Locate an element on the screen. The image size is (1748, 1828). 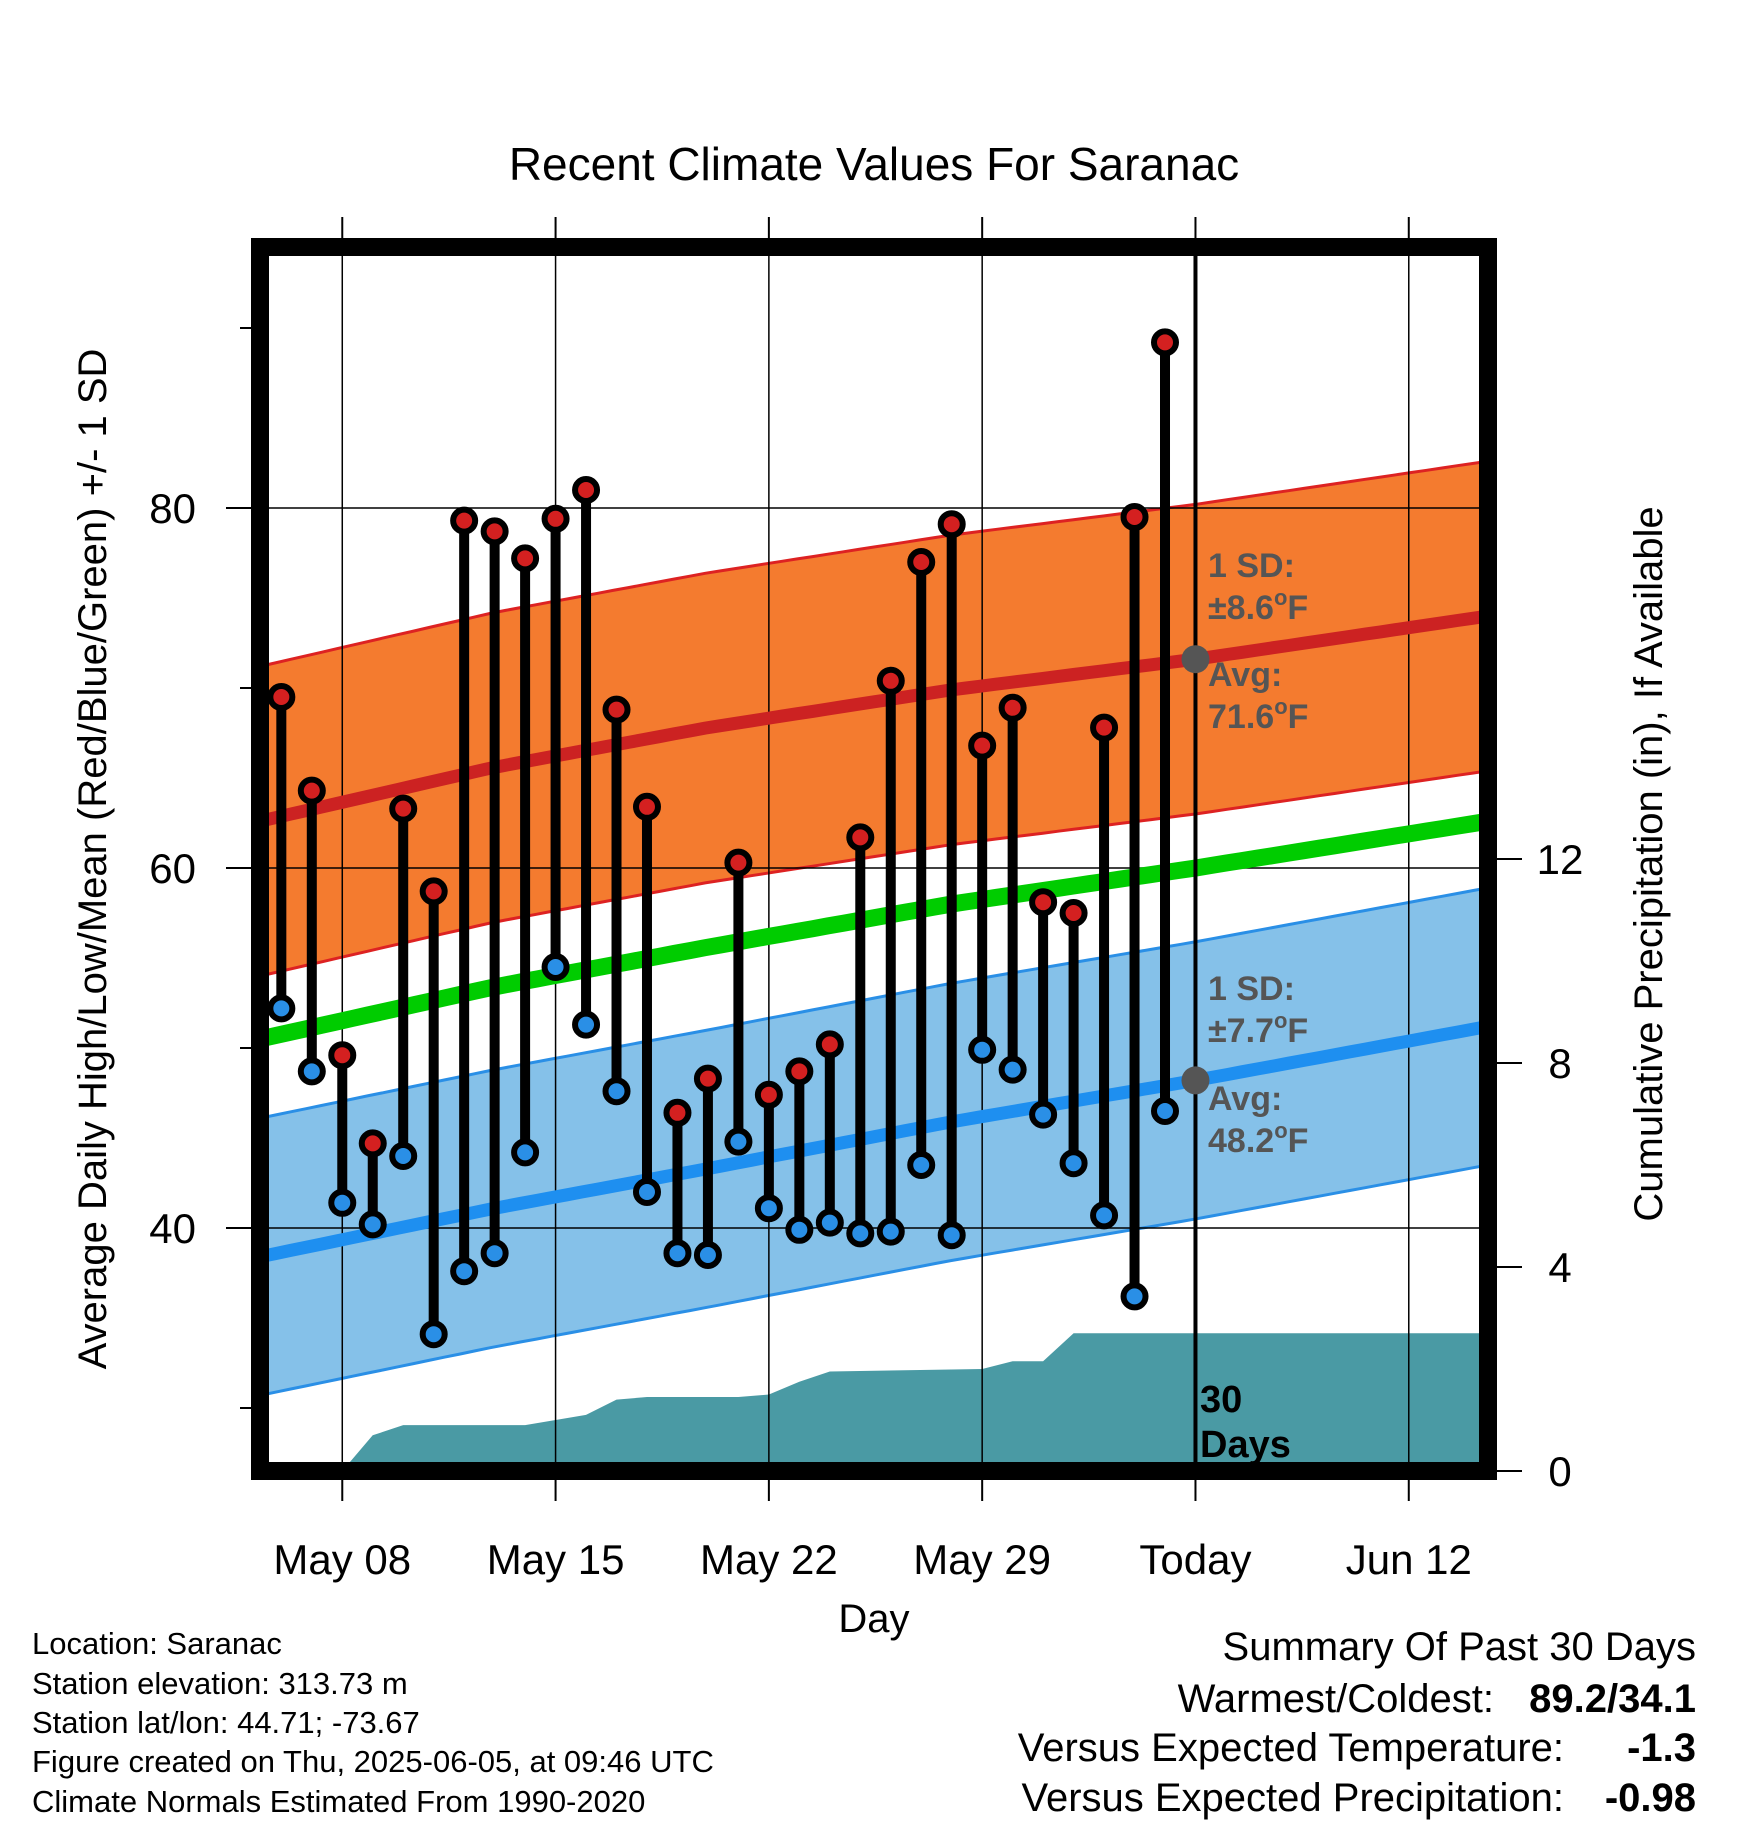
y-right-tick-label: 12 is located at coordinates (1560, 859).